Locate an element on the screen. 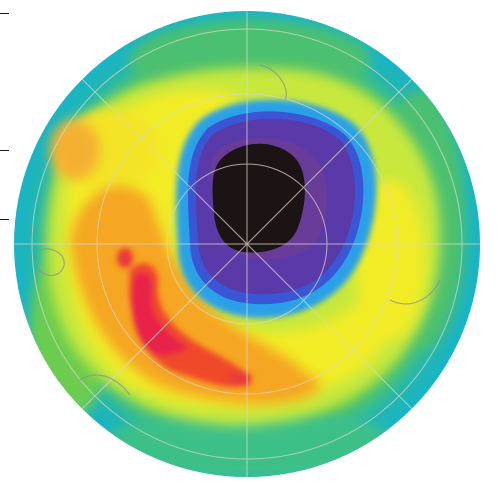 This screenshot has height=483, width=498. red-high-ozone is located at coordinates (184, 318).